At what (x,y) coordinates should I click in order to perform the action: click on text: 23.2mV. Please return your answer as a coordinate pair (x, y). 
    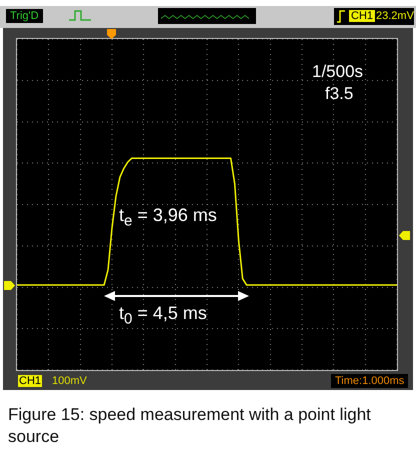
    Looking at the image, I should click on (395, 16).